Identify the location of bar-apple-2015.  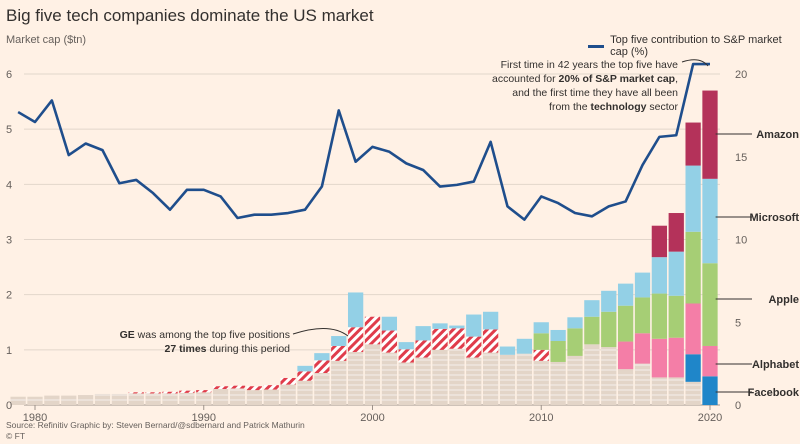
(625, 323).